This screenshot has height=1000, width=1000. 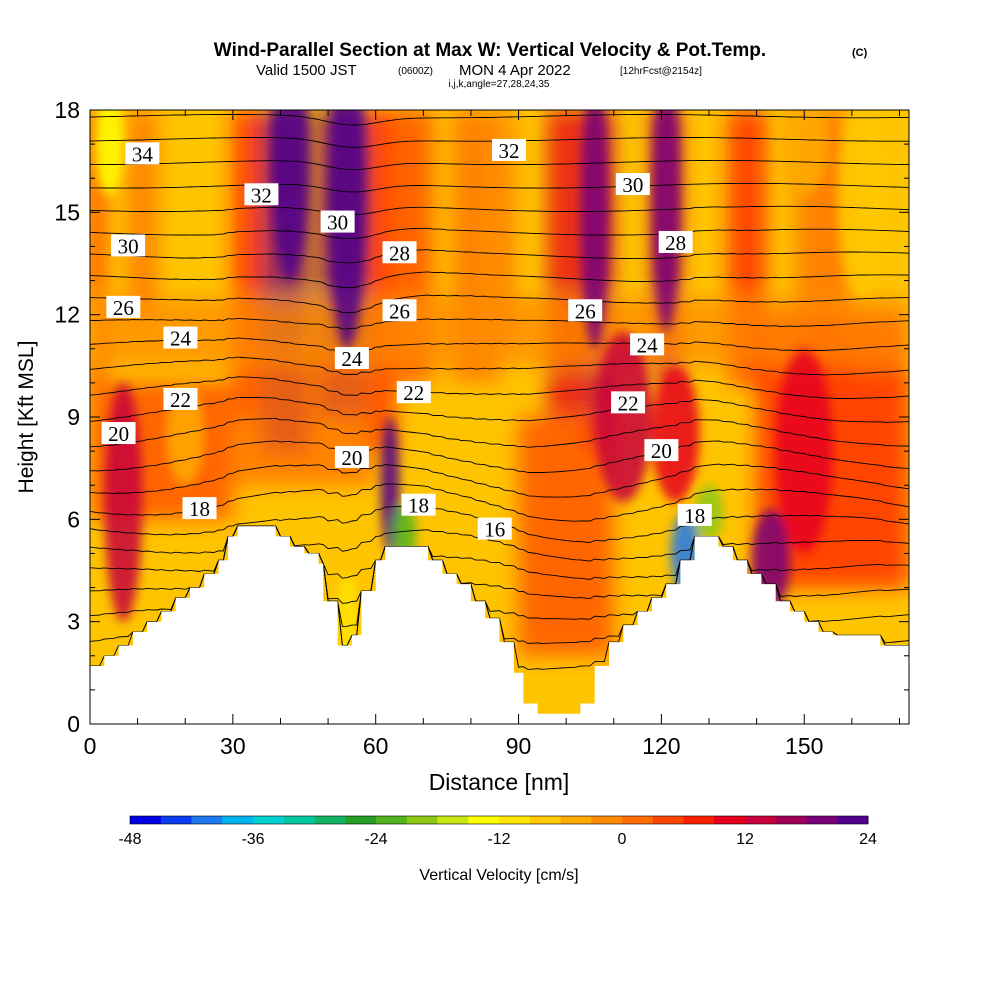 What do you see at coordinates (73, 622) in the screenshot?
I see `y-tick-label: 3` at bounding box center [73, 622].